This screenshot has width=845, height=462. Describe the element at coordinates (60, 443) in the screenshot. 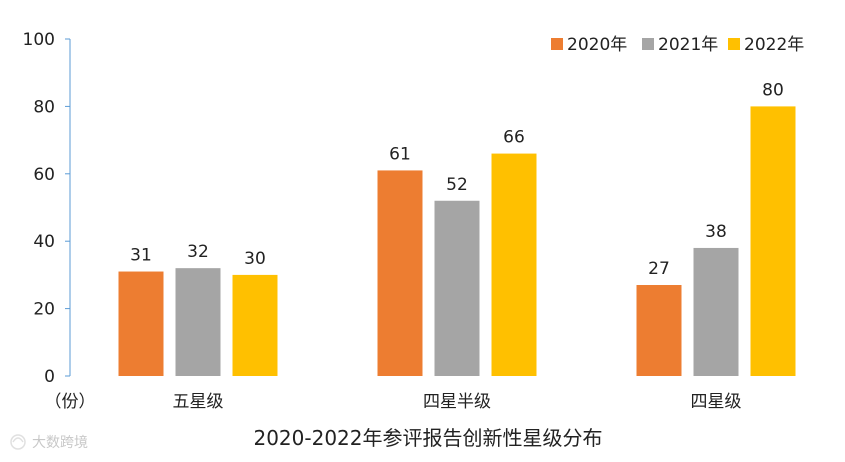

I see `watermark-text: 大数跨境` at that location.